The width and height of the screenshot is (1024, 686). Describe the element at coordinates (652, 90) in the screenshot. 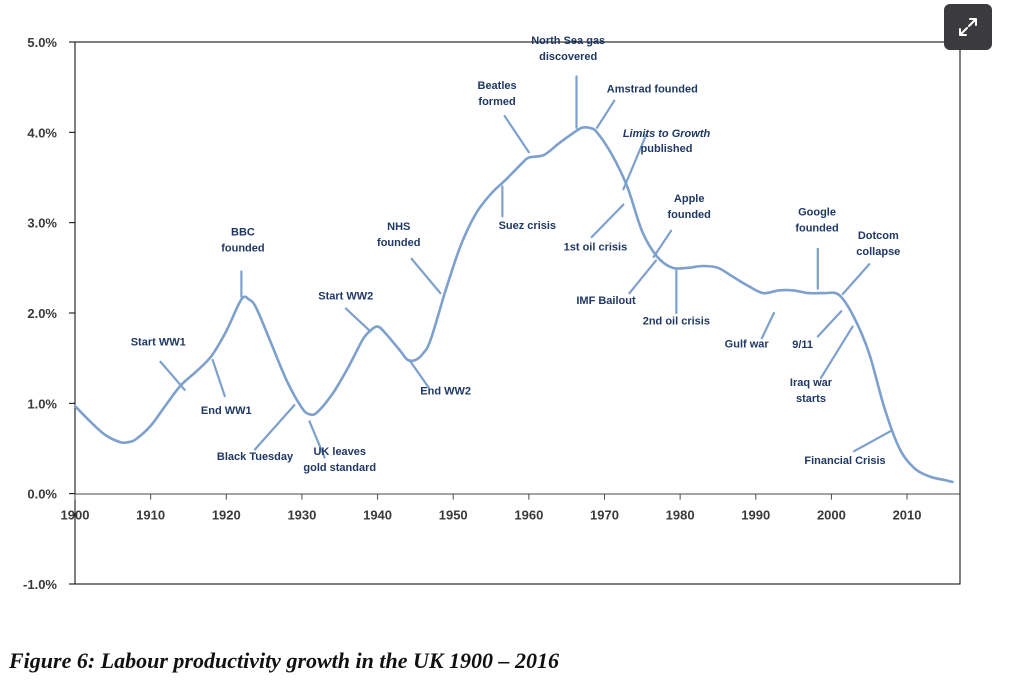

I see `annotation-label: Amstrad founded` at that location.